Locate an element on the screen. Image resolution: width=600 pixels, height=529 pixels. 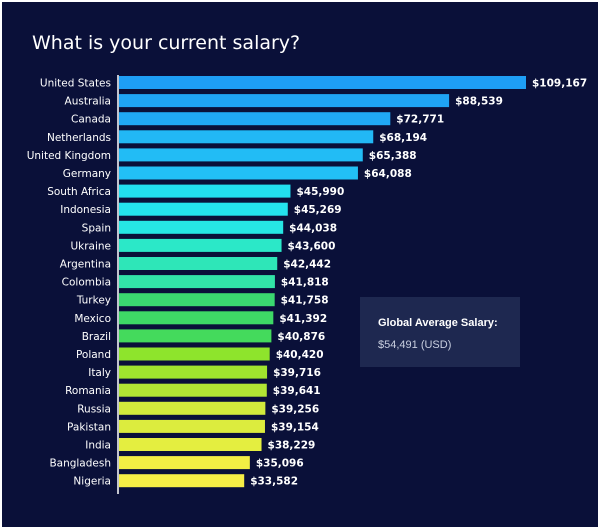
category-label: Colombia is located at coordinates (86, 283).